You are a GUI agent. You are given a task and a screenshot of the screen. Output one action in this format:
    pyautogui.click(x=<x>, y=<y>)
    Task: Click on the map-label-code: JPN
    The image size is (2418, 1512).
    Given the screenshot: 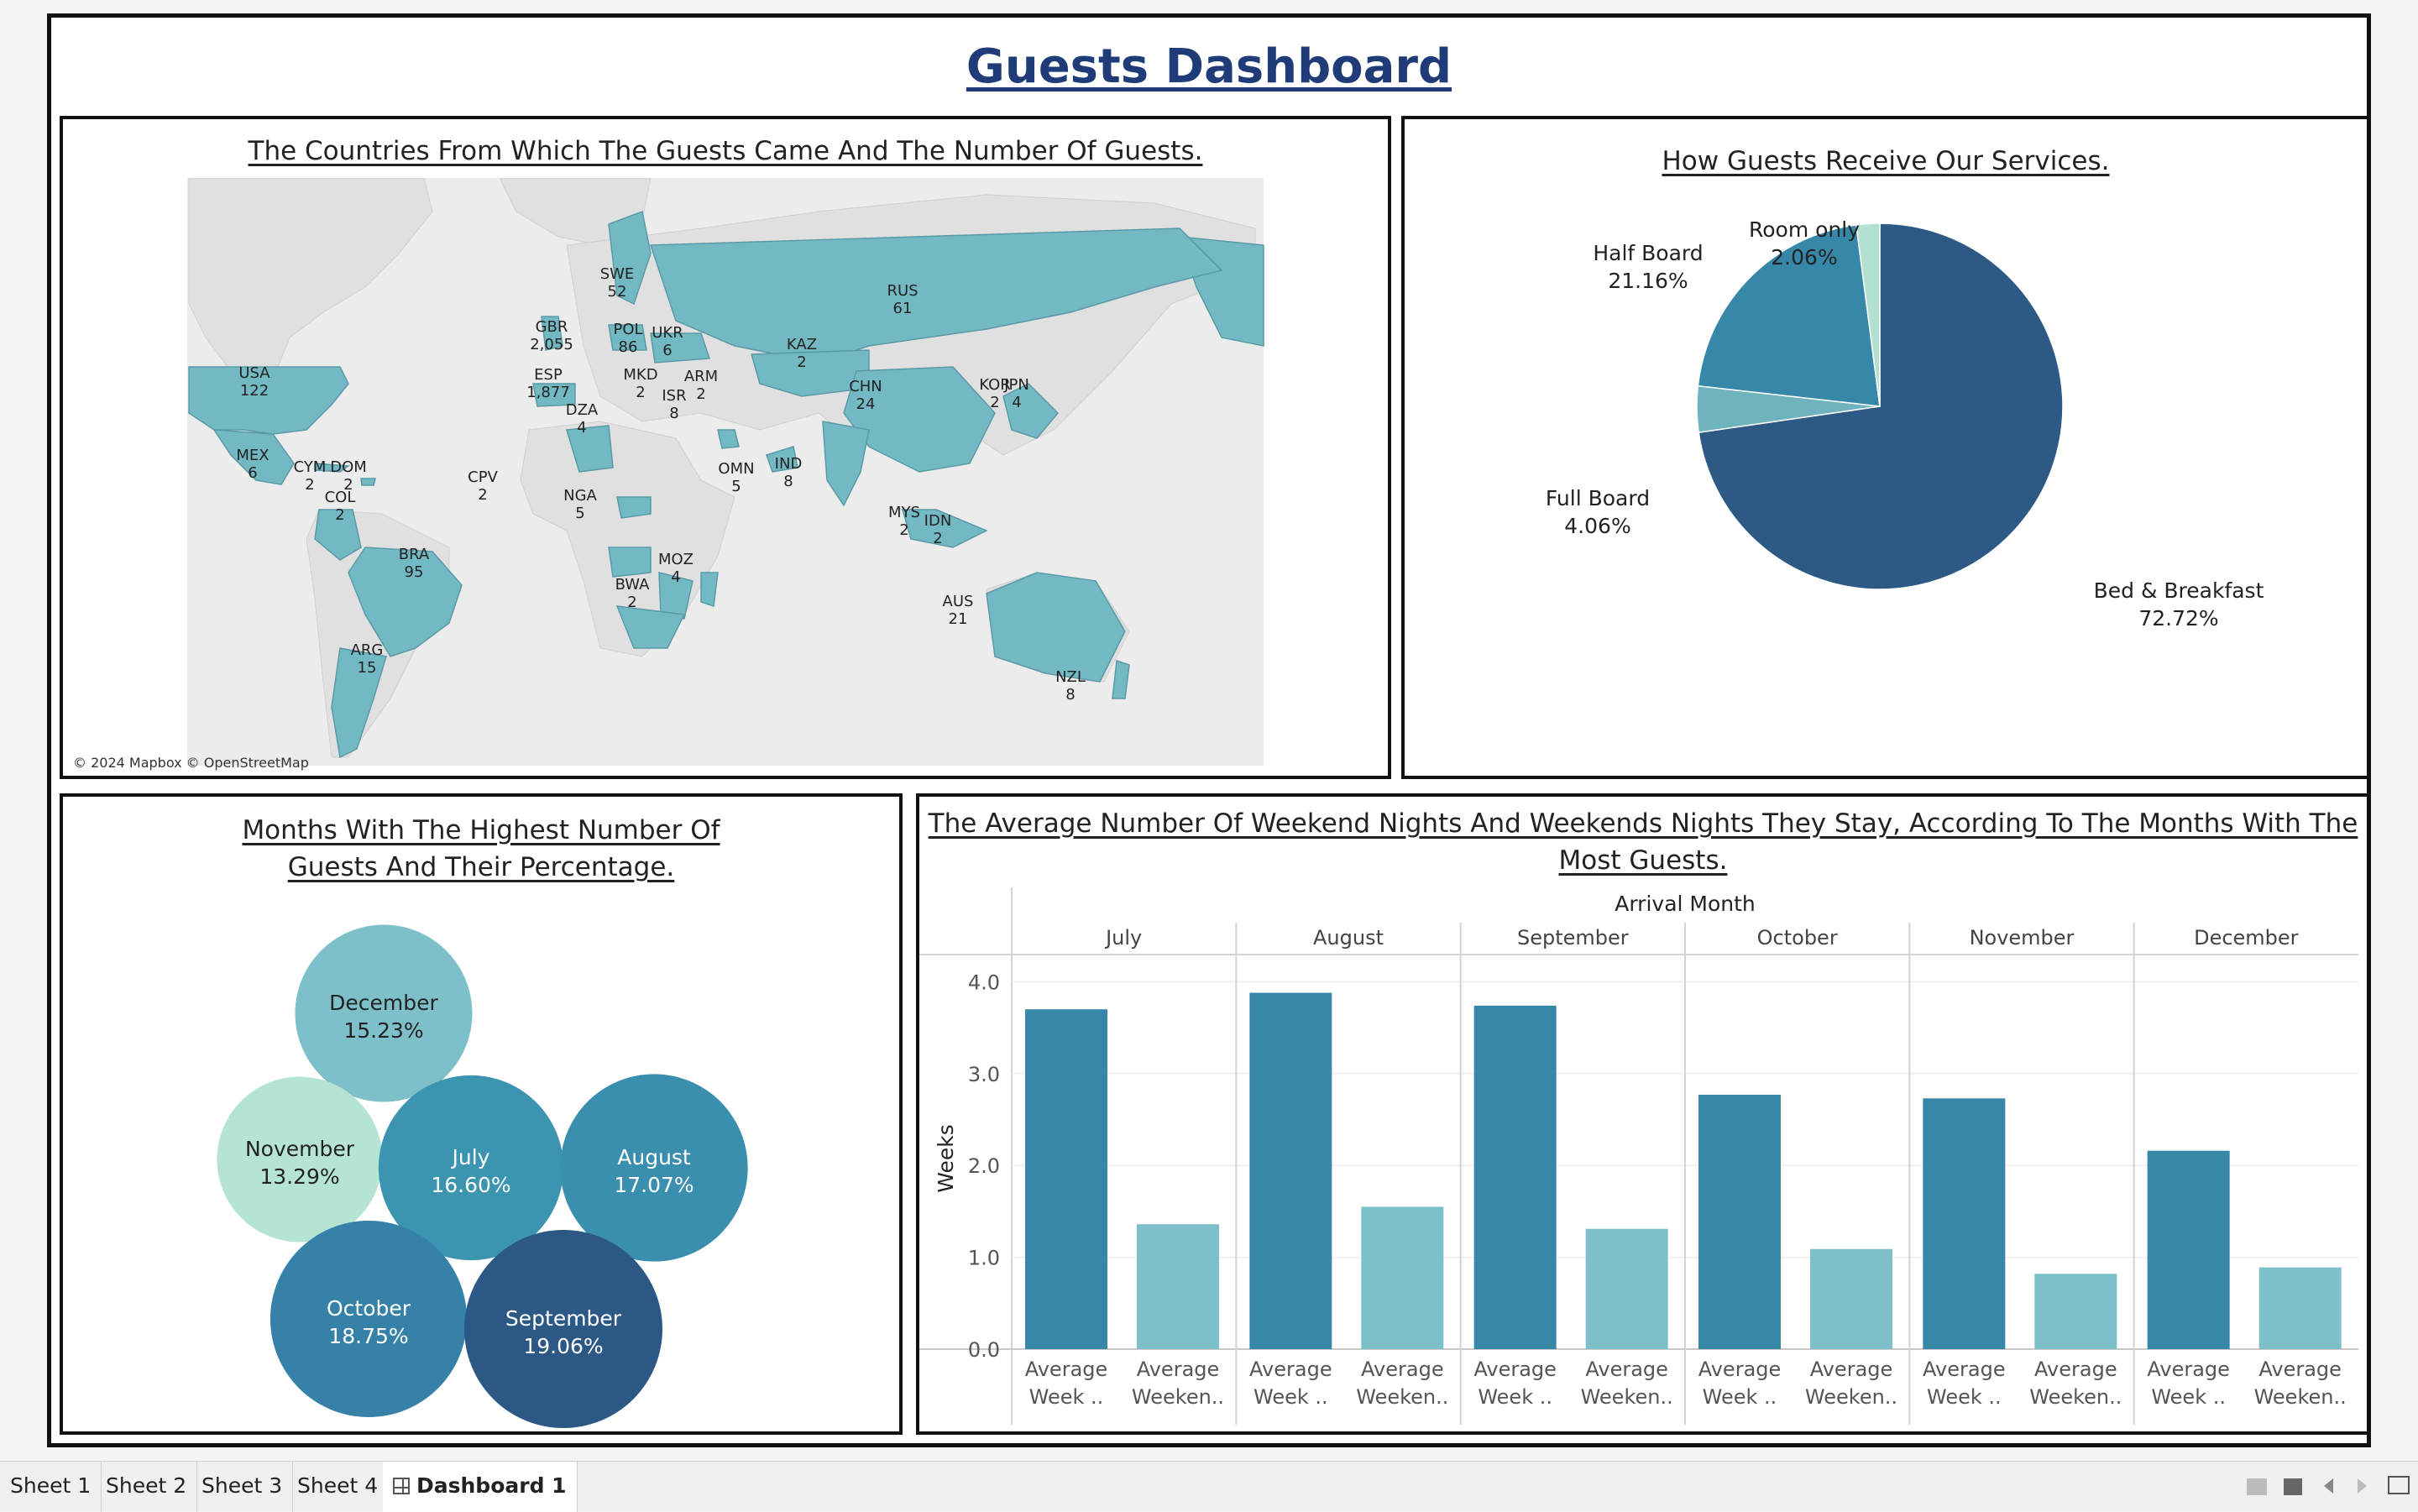 What is the action you would take?
    pyautogui.click(x=1016, y=385)
    